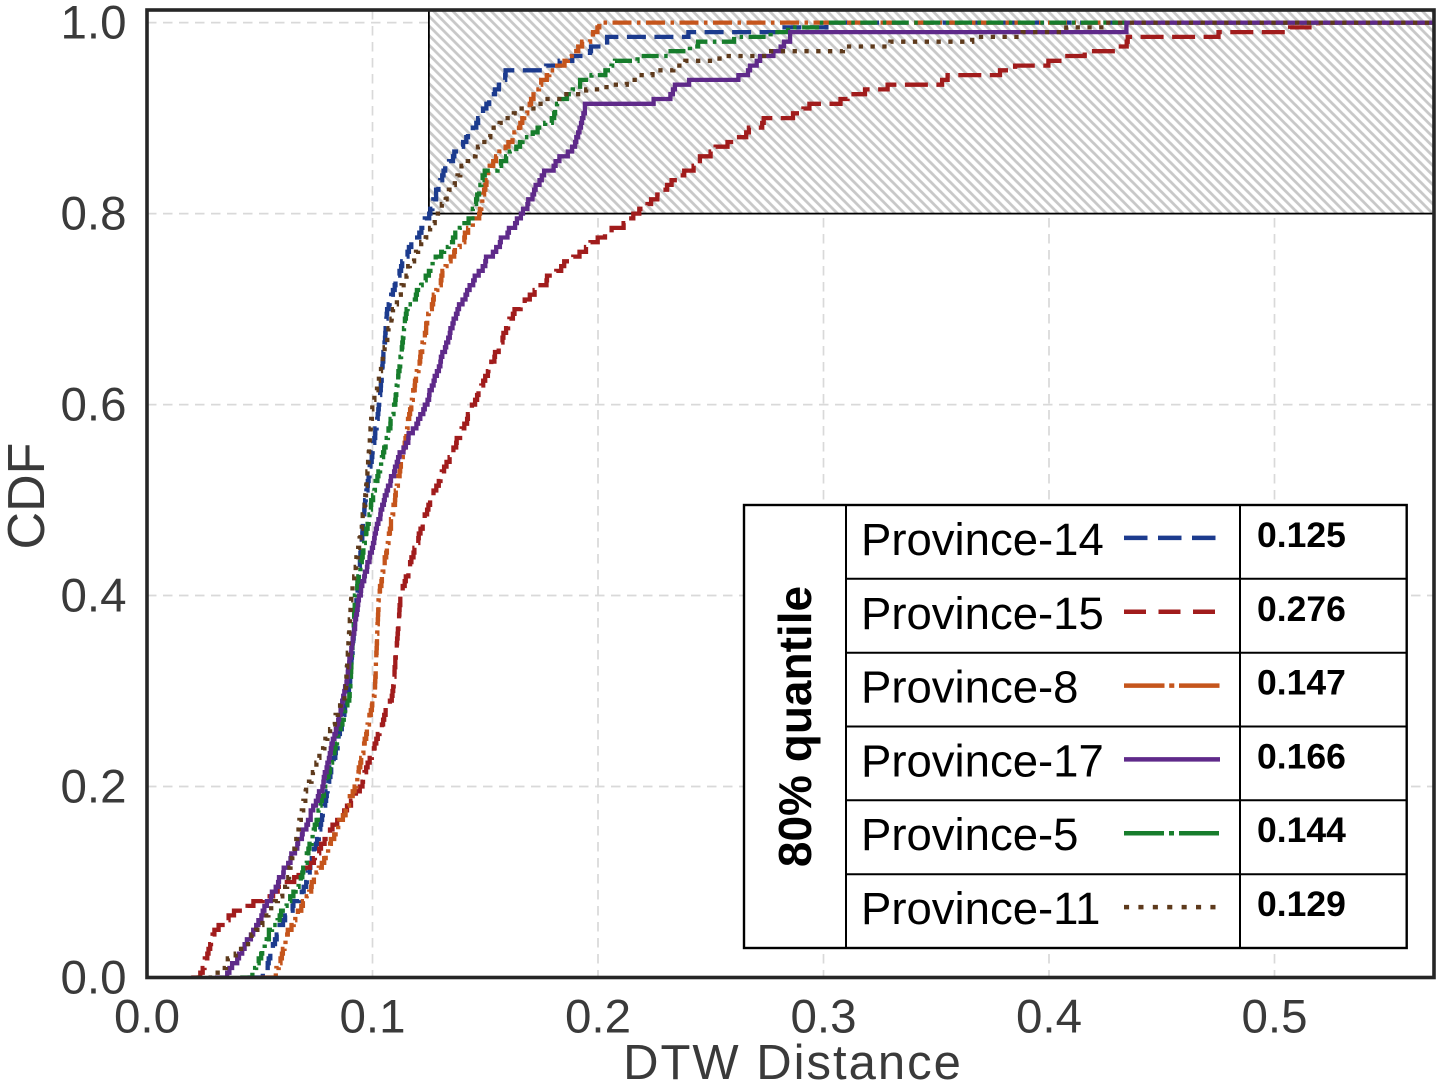 The width and height of the screenshot is (1442, 1092). I want to click on svg-text: Province-14, so click(982, 539).